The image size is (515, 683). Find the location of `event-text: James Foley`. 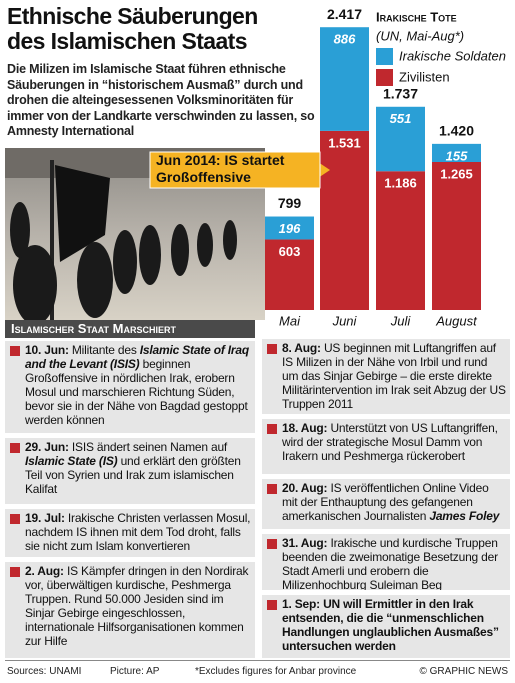

event-text: James Foley is located at coordinates (464, 516).